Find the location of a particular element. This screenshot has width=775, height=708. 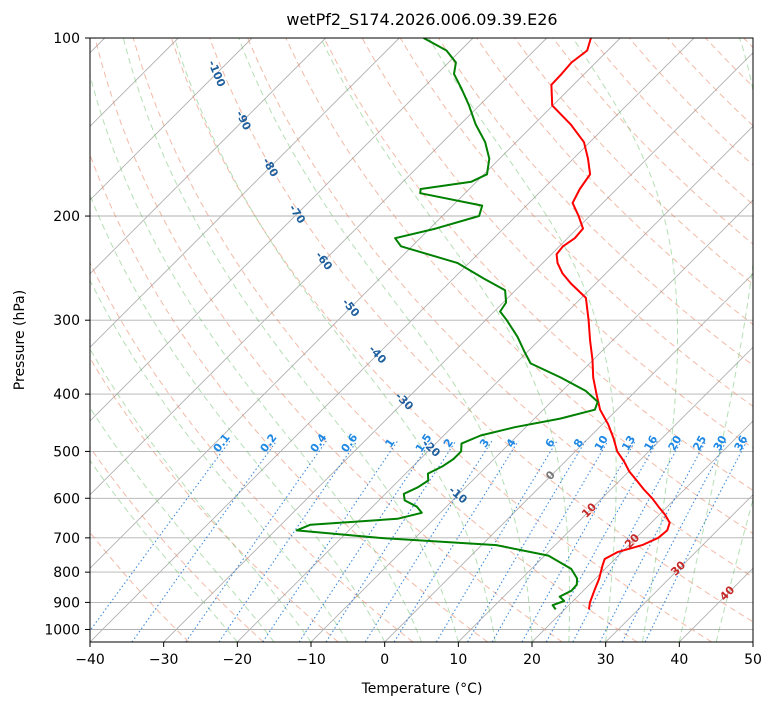

y-tick-label: 100 is located at coordinates (66, 39).